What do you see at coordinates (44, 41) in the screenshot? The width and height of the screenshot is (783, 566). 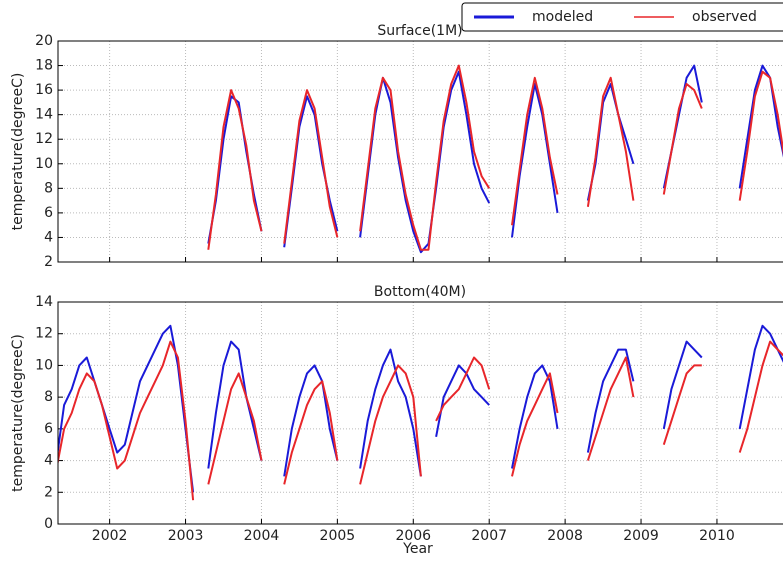 I see `y-tick-label: 20` at bounding box center [44, 41].